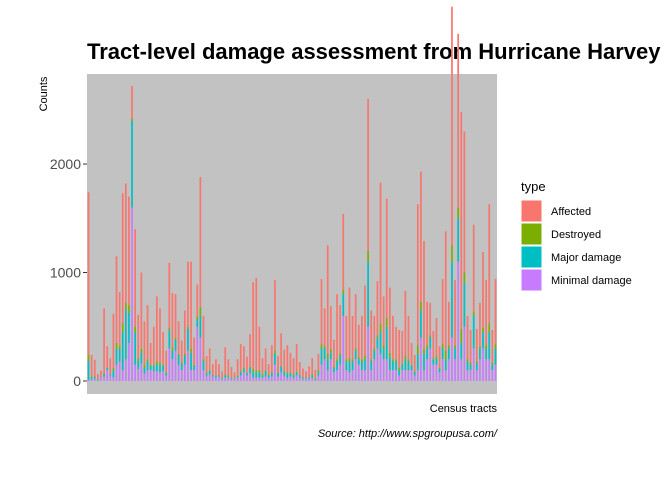 This screenshot has width=672, height=485. What do you see at coordinates (531, 257) in the screenshot?
I see `legend-key-major-damage` at bounding box center [531, 257].